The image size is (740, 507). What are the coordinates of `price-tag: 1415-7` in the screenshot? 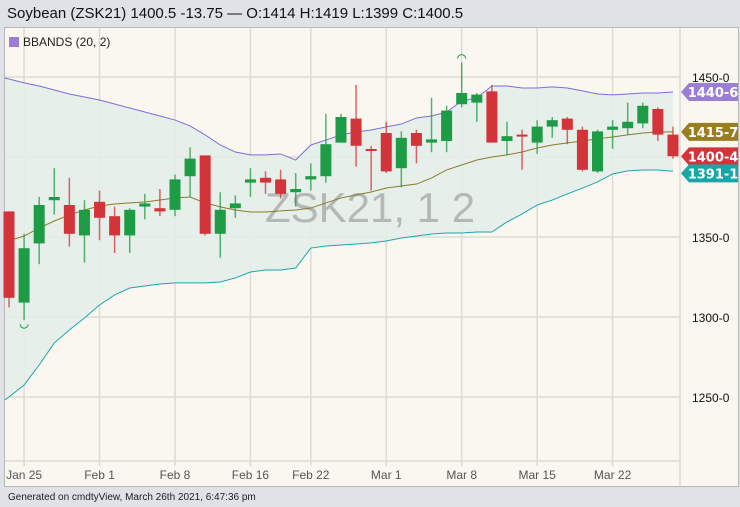 It's located at (710, 131).